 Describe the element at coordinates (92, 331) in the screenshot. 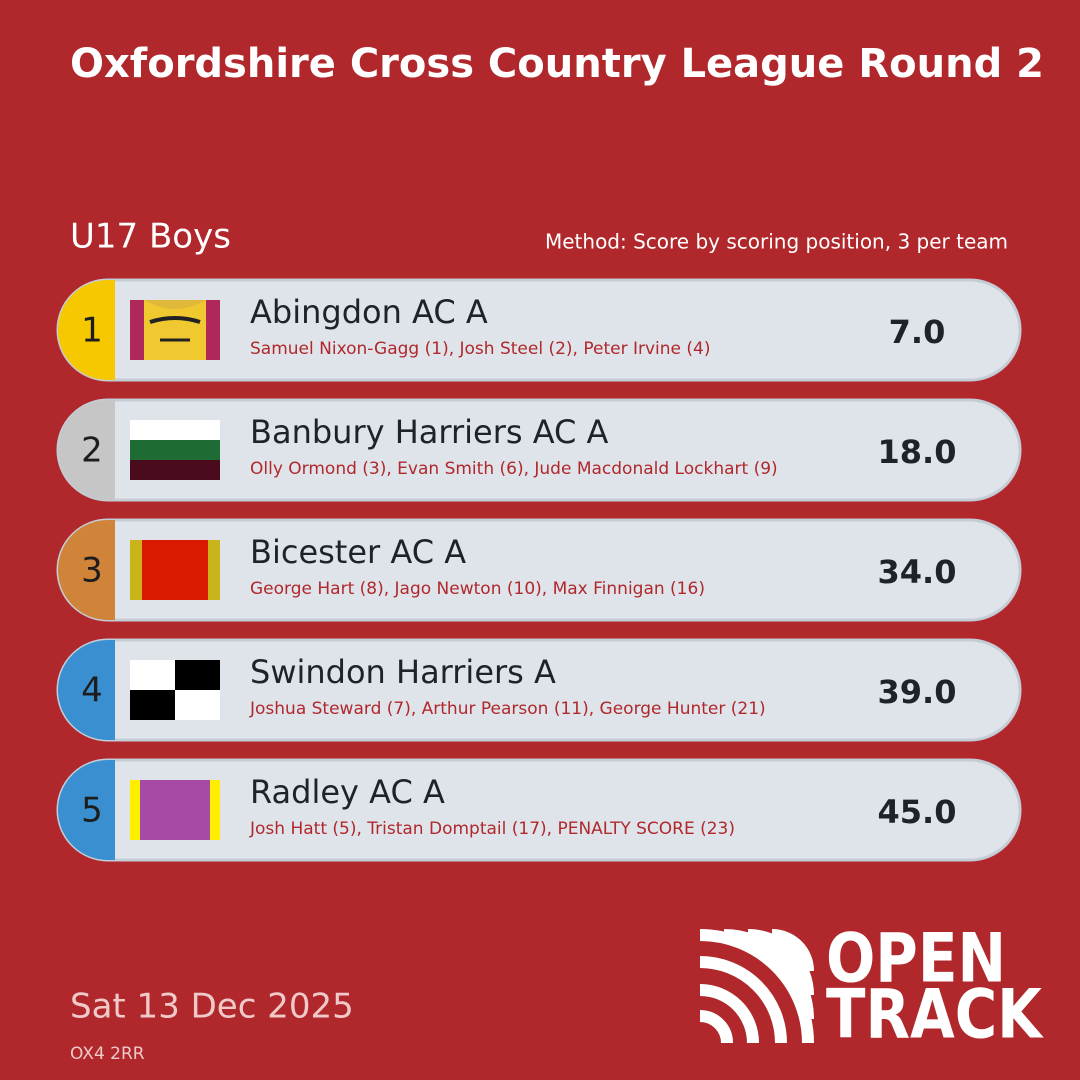

I see `position: 1` at that location.